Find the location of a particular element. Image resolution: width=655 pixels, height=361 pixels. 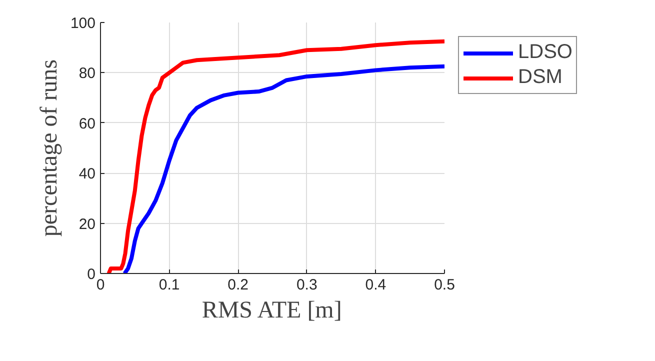

y-tick-label: 100 is located at coordinates (83, 23).